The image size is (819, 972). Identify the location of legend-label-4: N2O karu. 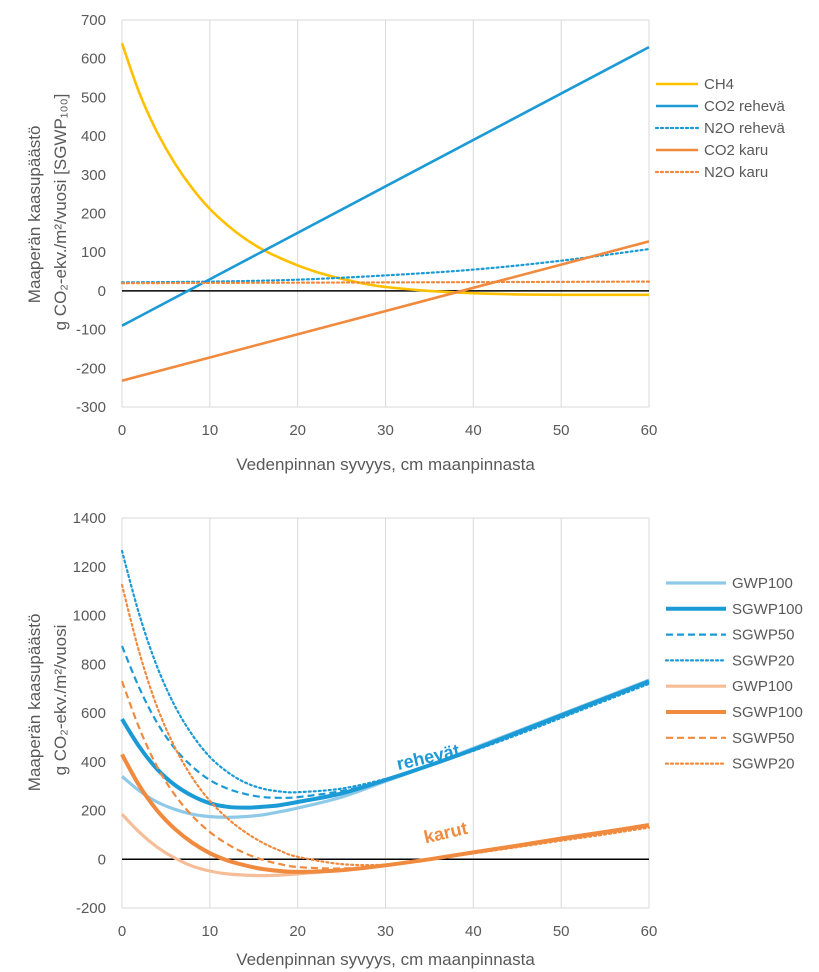
(736, 172).